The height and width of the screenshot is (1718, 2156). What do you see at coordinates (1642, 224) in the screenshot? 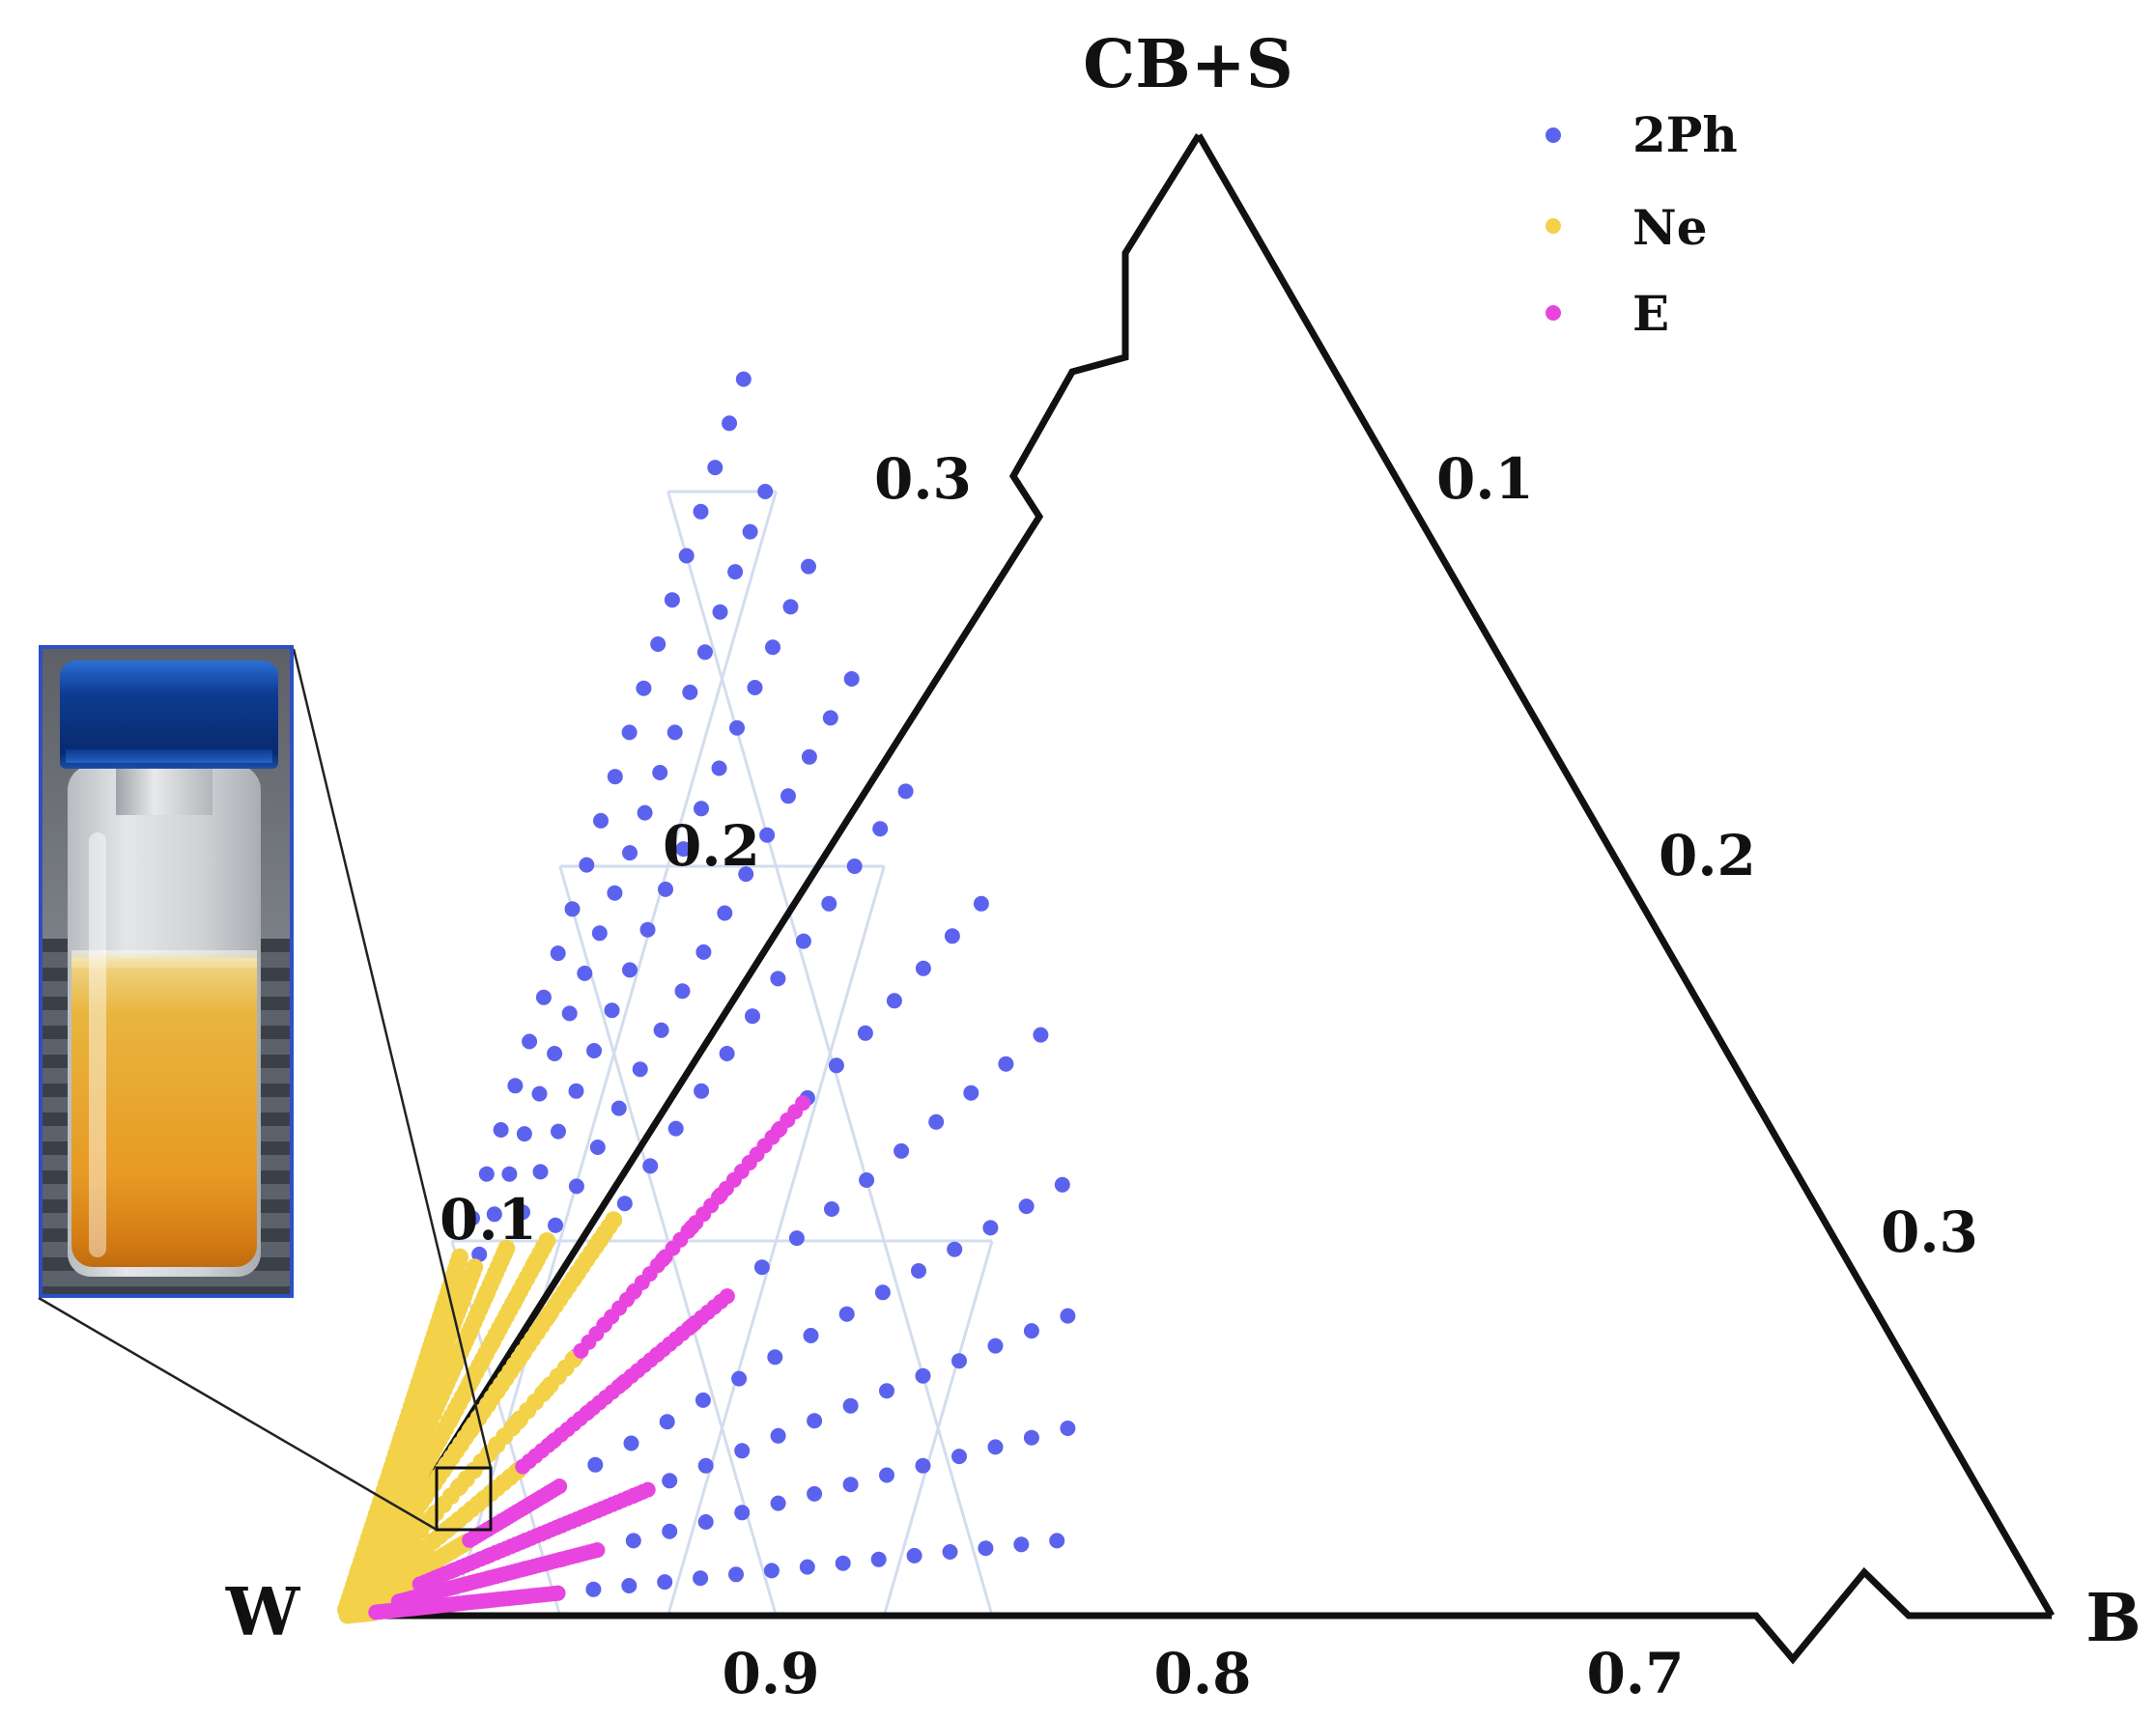
I see `legend: 2Ph Ne E` at bounding box center [1642, 224].